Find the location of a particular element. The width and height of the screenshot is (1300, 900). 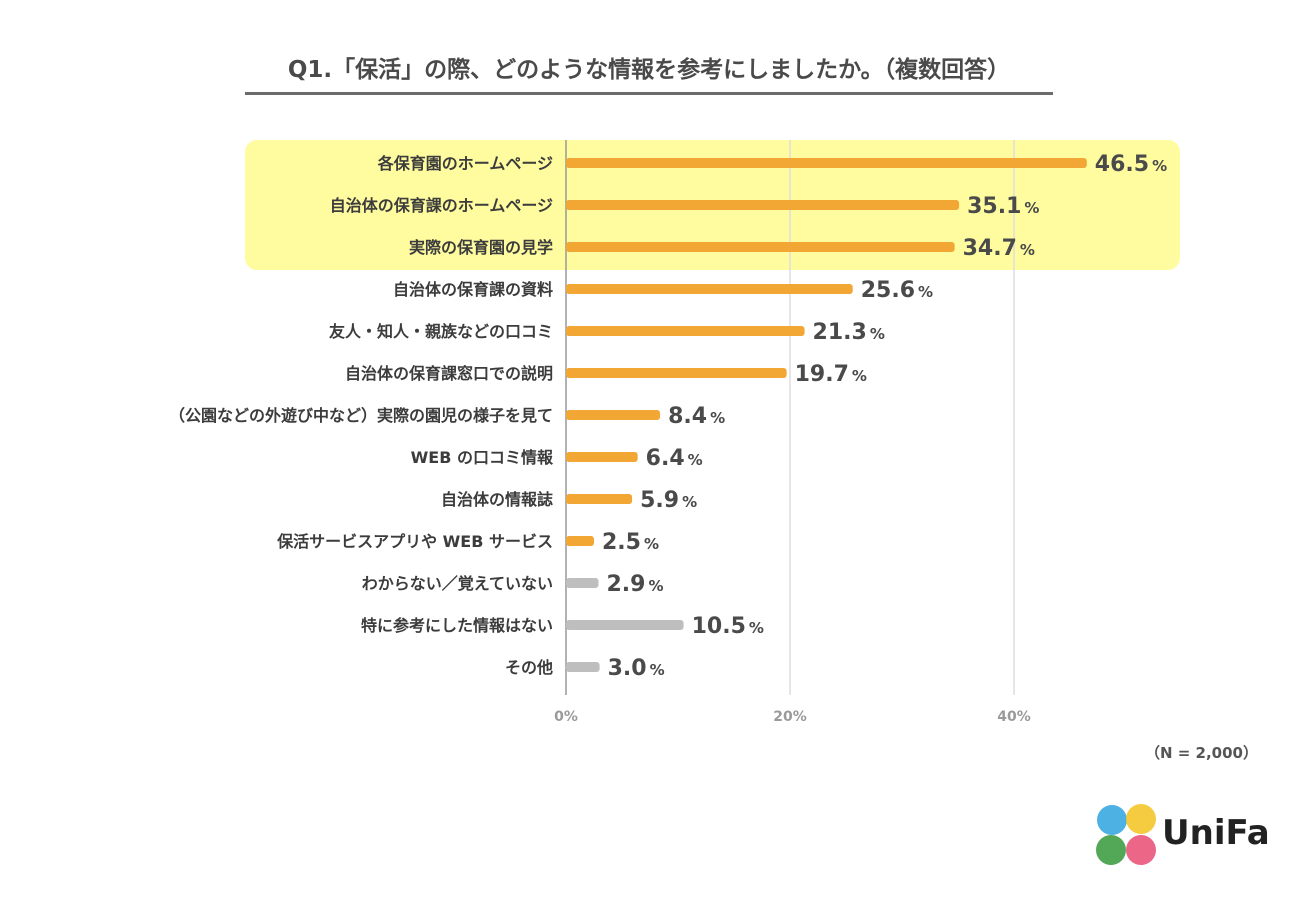

data-label: 5.9% is located at coordinates (668, 500).